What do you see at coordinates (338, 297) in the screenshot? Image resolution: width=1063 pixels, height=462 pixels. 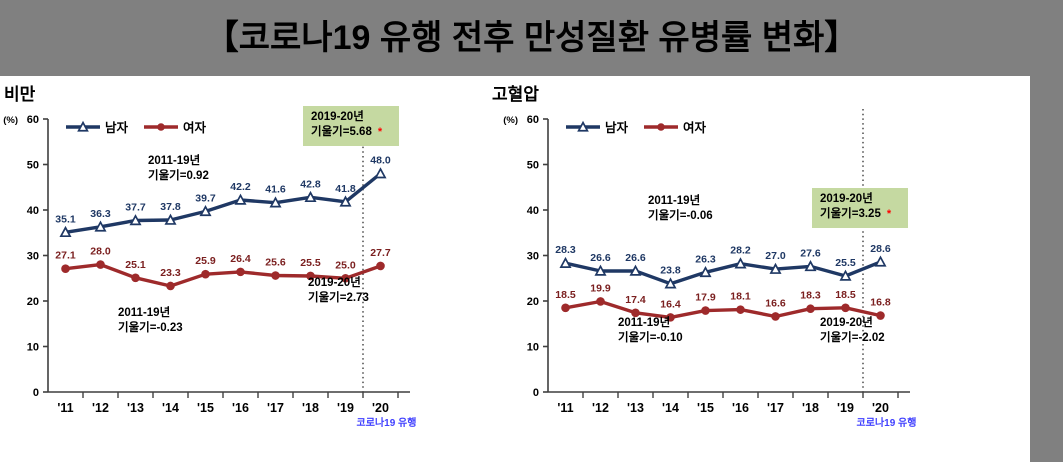 I see `svg-text: 기울기=2.73` at bounding box center [338, 297].